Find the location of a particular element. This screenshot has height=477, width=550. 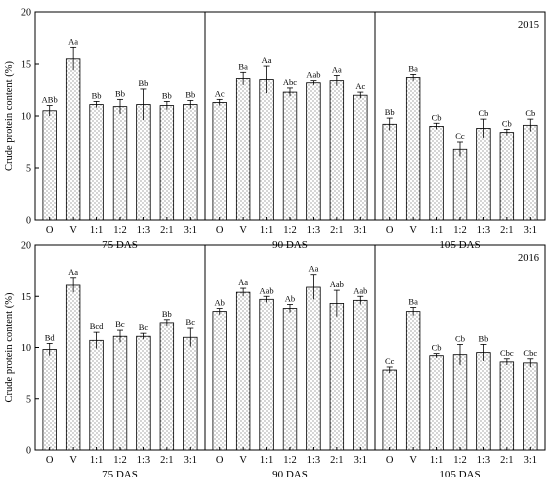

significance-label: Bcd is located at coordinates (97, 326).